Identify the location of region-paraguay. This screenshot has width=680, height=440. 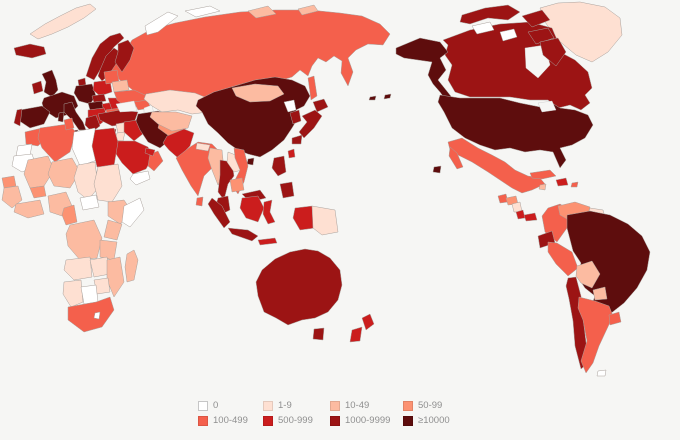
(600, 293).